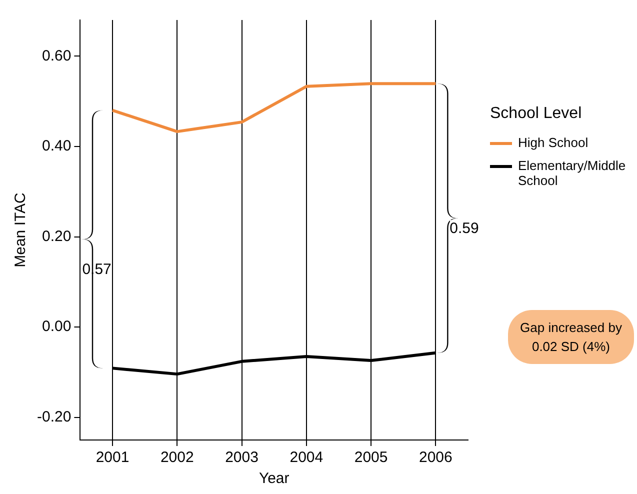 The width and height of the screenshot is (637, 494). Describe the element at coordinates (274, 479) in the screenshot. I see `x-axis-title: Year` at that location.